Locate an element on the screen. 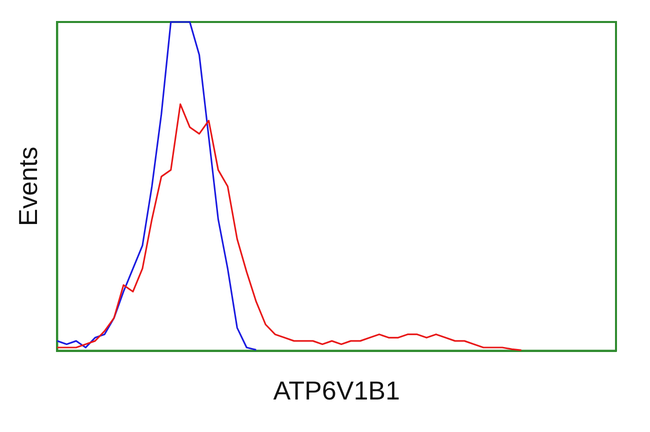  x-axis-title: ATP6V1B1 is located at coordinates (336, 391).